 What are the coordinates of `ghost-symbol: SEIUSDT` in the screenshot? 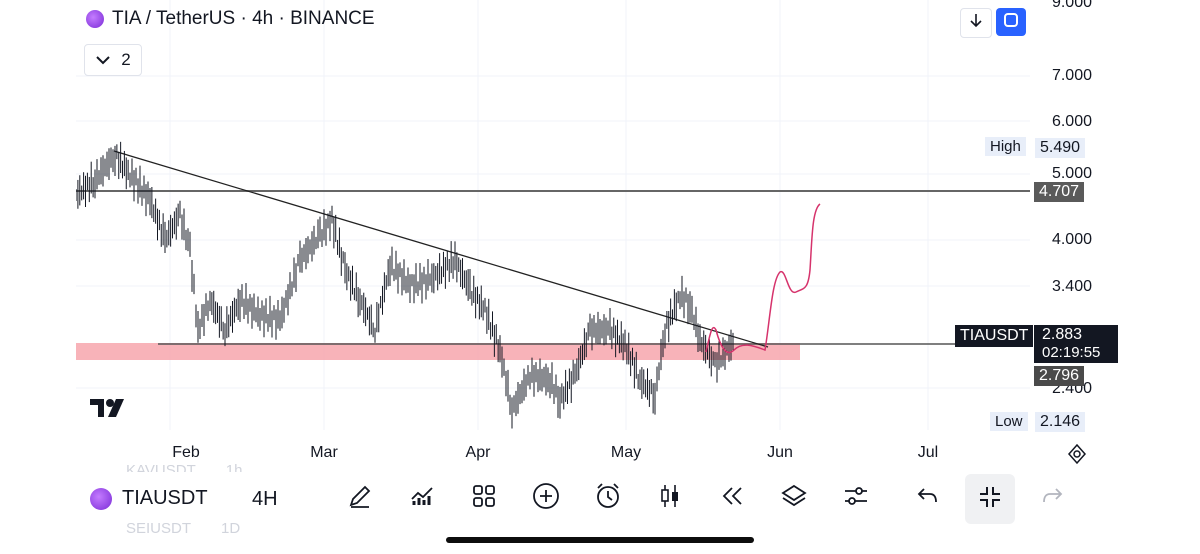 It's located at (159, 528).